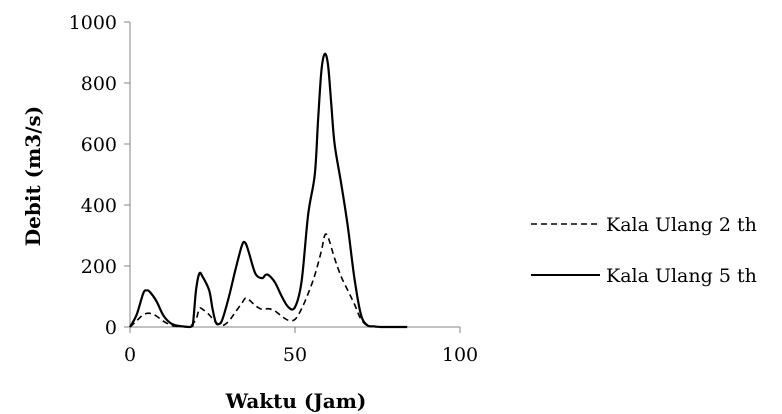 The width and height of the screenshot is (782, 414). What do you see at coordinates (33, 176) in the screenshot?
I see `y-axis-title: Debit (m3/s)` at bounding box center [33, 176].